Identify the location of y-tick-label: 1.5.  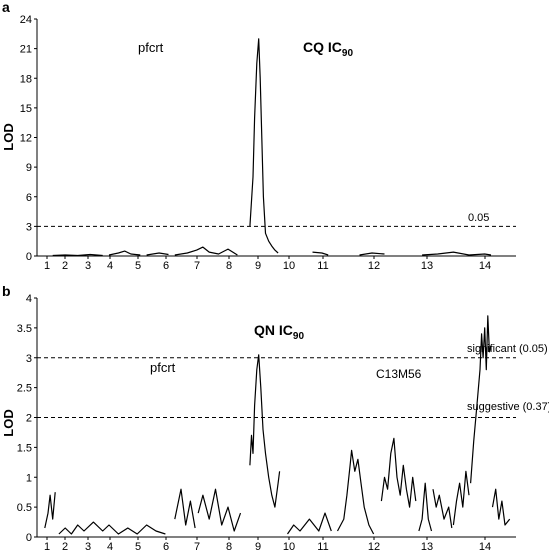
(24, 448).